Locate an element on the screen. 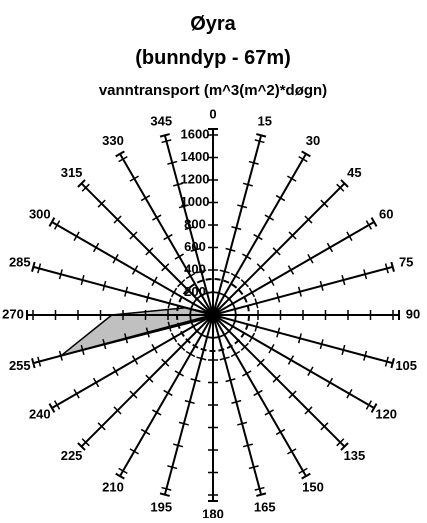  category-label: 165 is located at coordinates (265, 507).